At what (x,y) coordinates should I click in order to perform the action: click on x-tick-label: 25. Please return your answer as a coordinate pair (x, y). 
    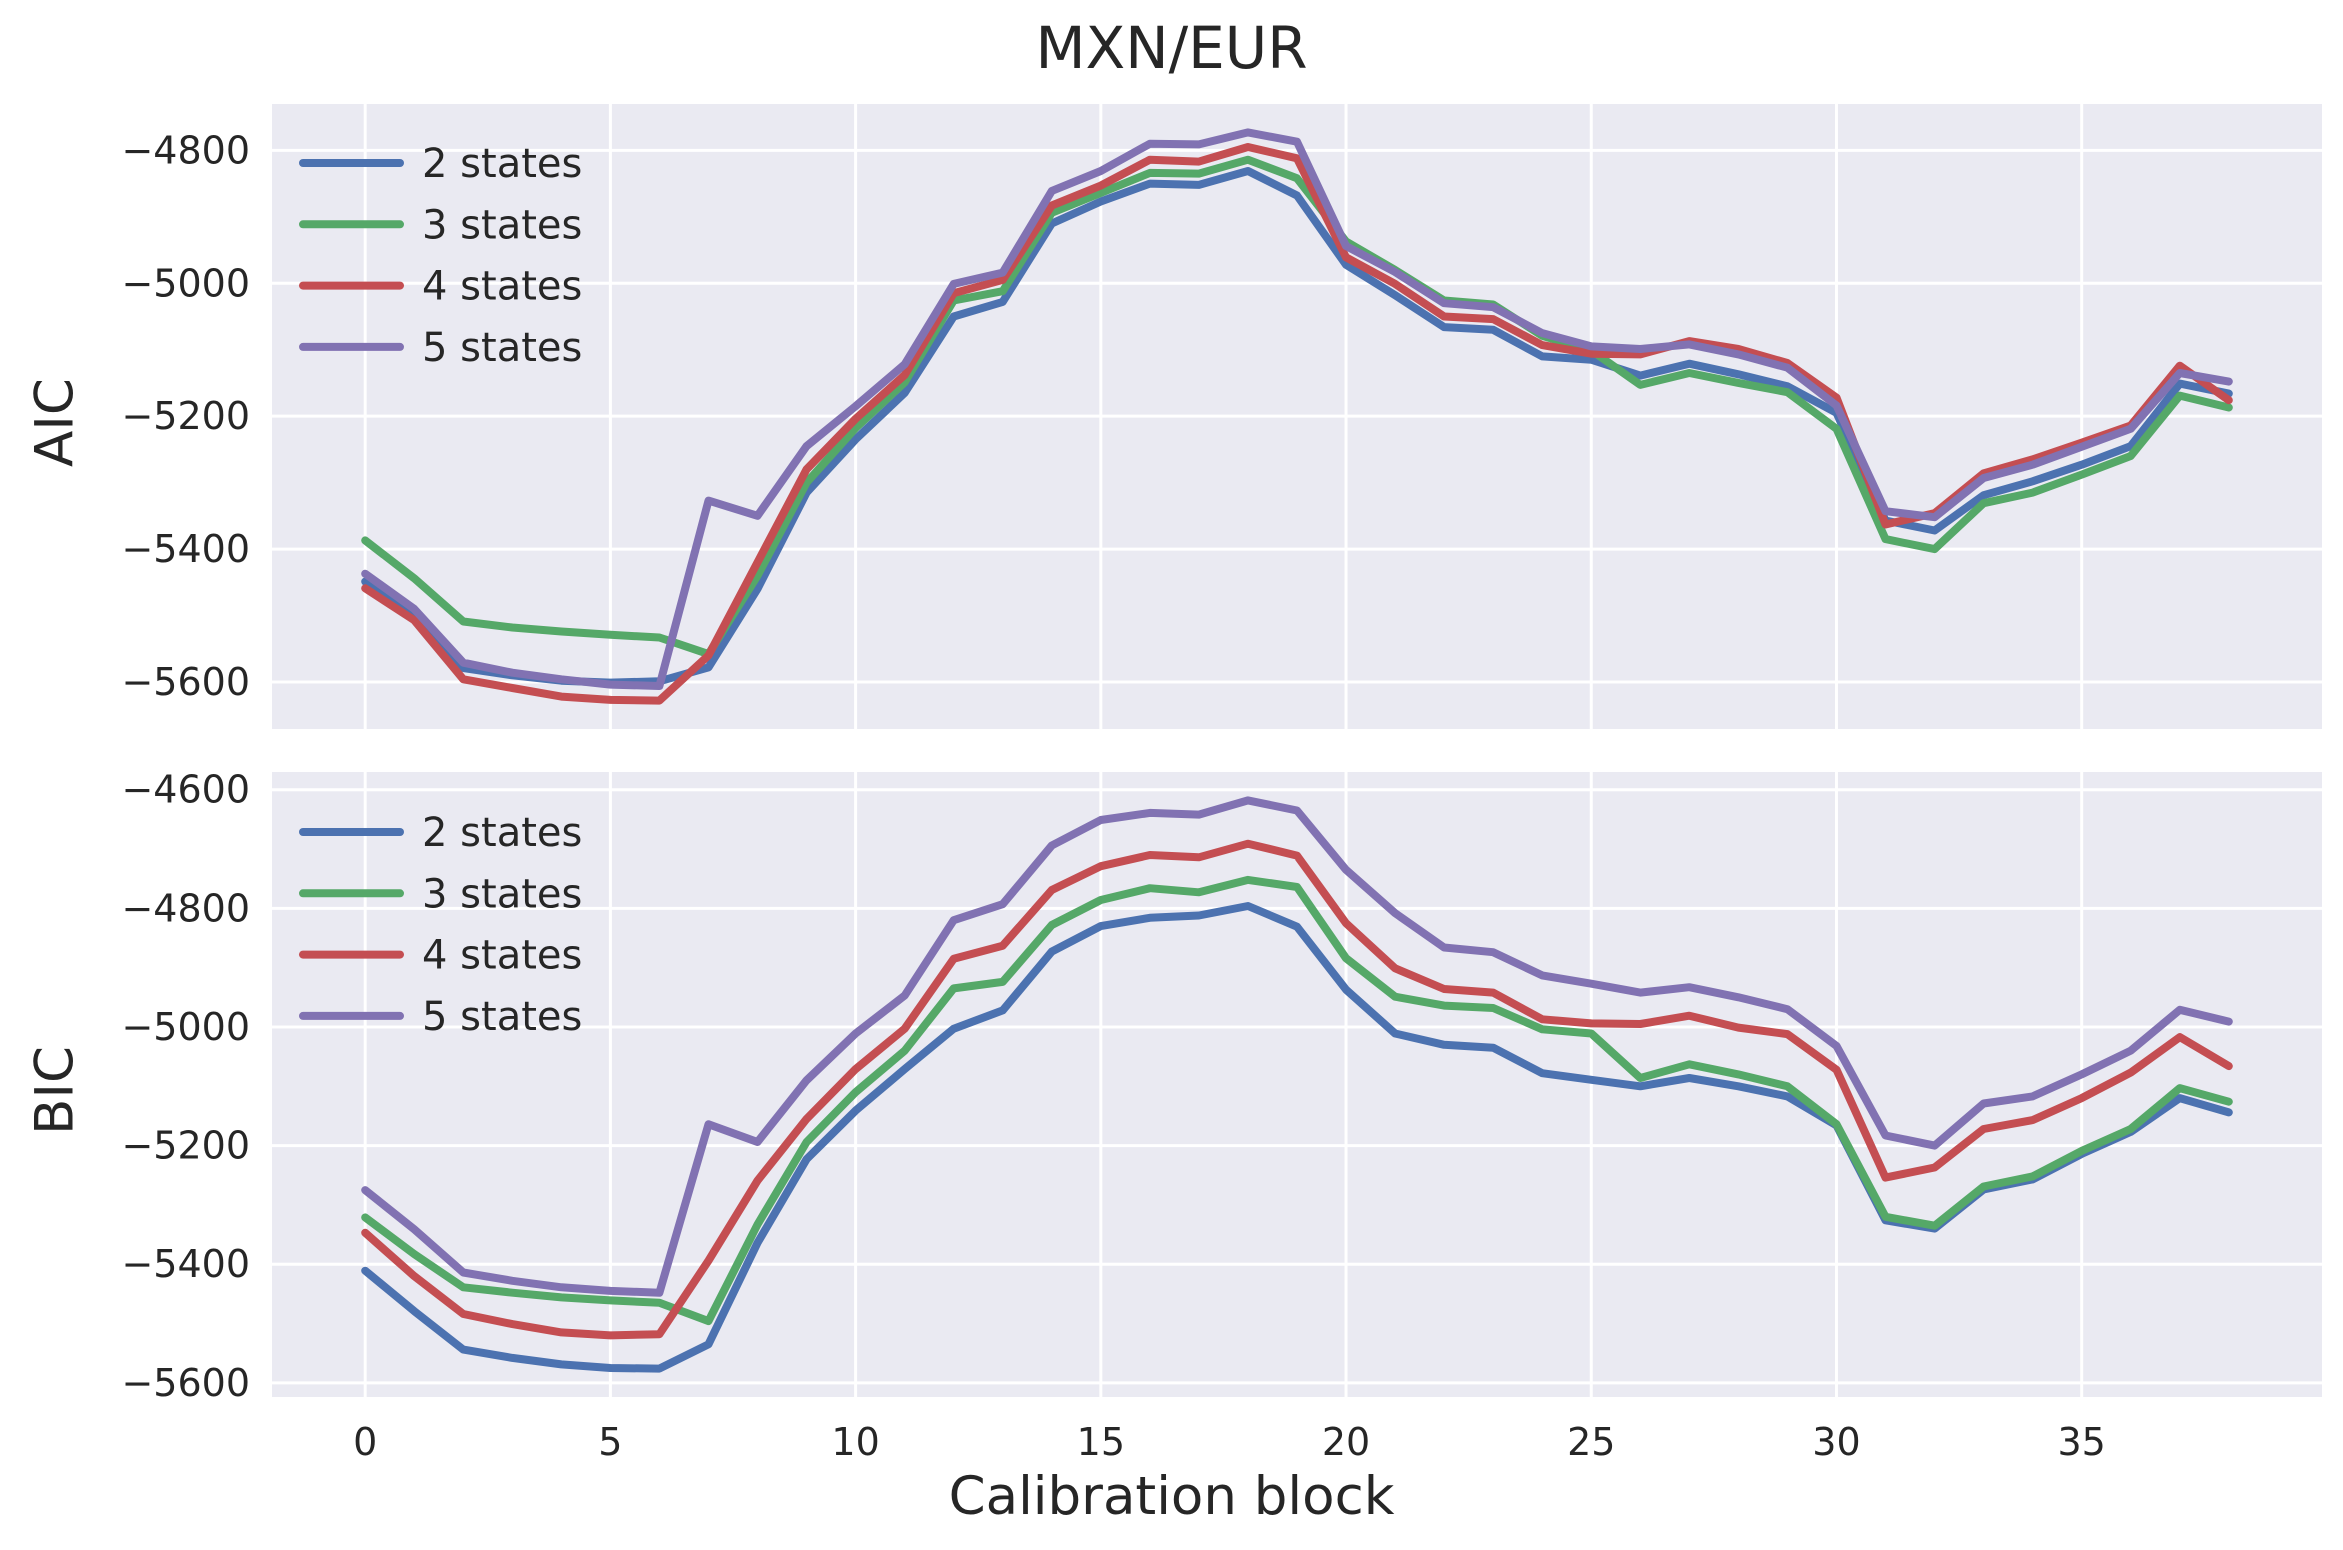
    Looking at the image, I should click on (1591, 1442).